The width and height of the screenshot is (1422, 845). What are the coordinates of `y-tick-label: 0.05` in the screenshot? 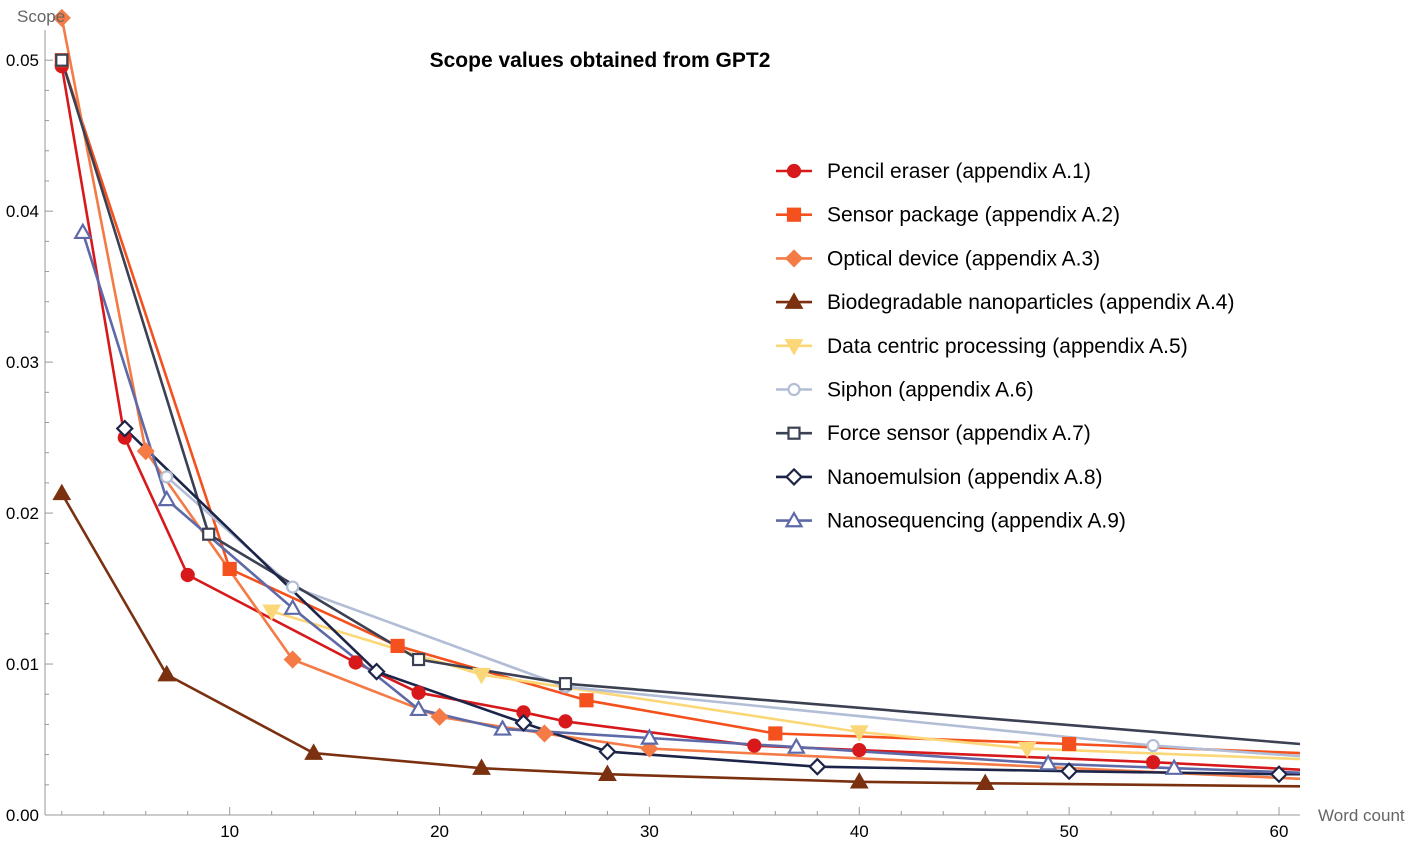 It's located at (22, 60).